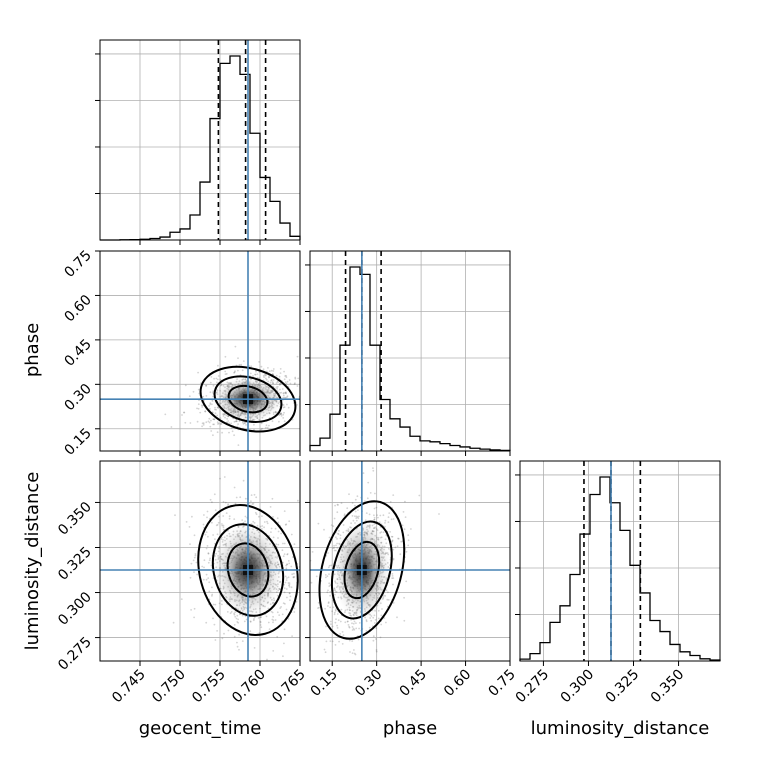 The width and height of the screenshot is (760, 760). What do you see at coordinates (75, 609) in the screenshot?
I see `y-tick-label: 0.300` at bounding box center [75, 609].